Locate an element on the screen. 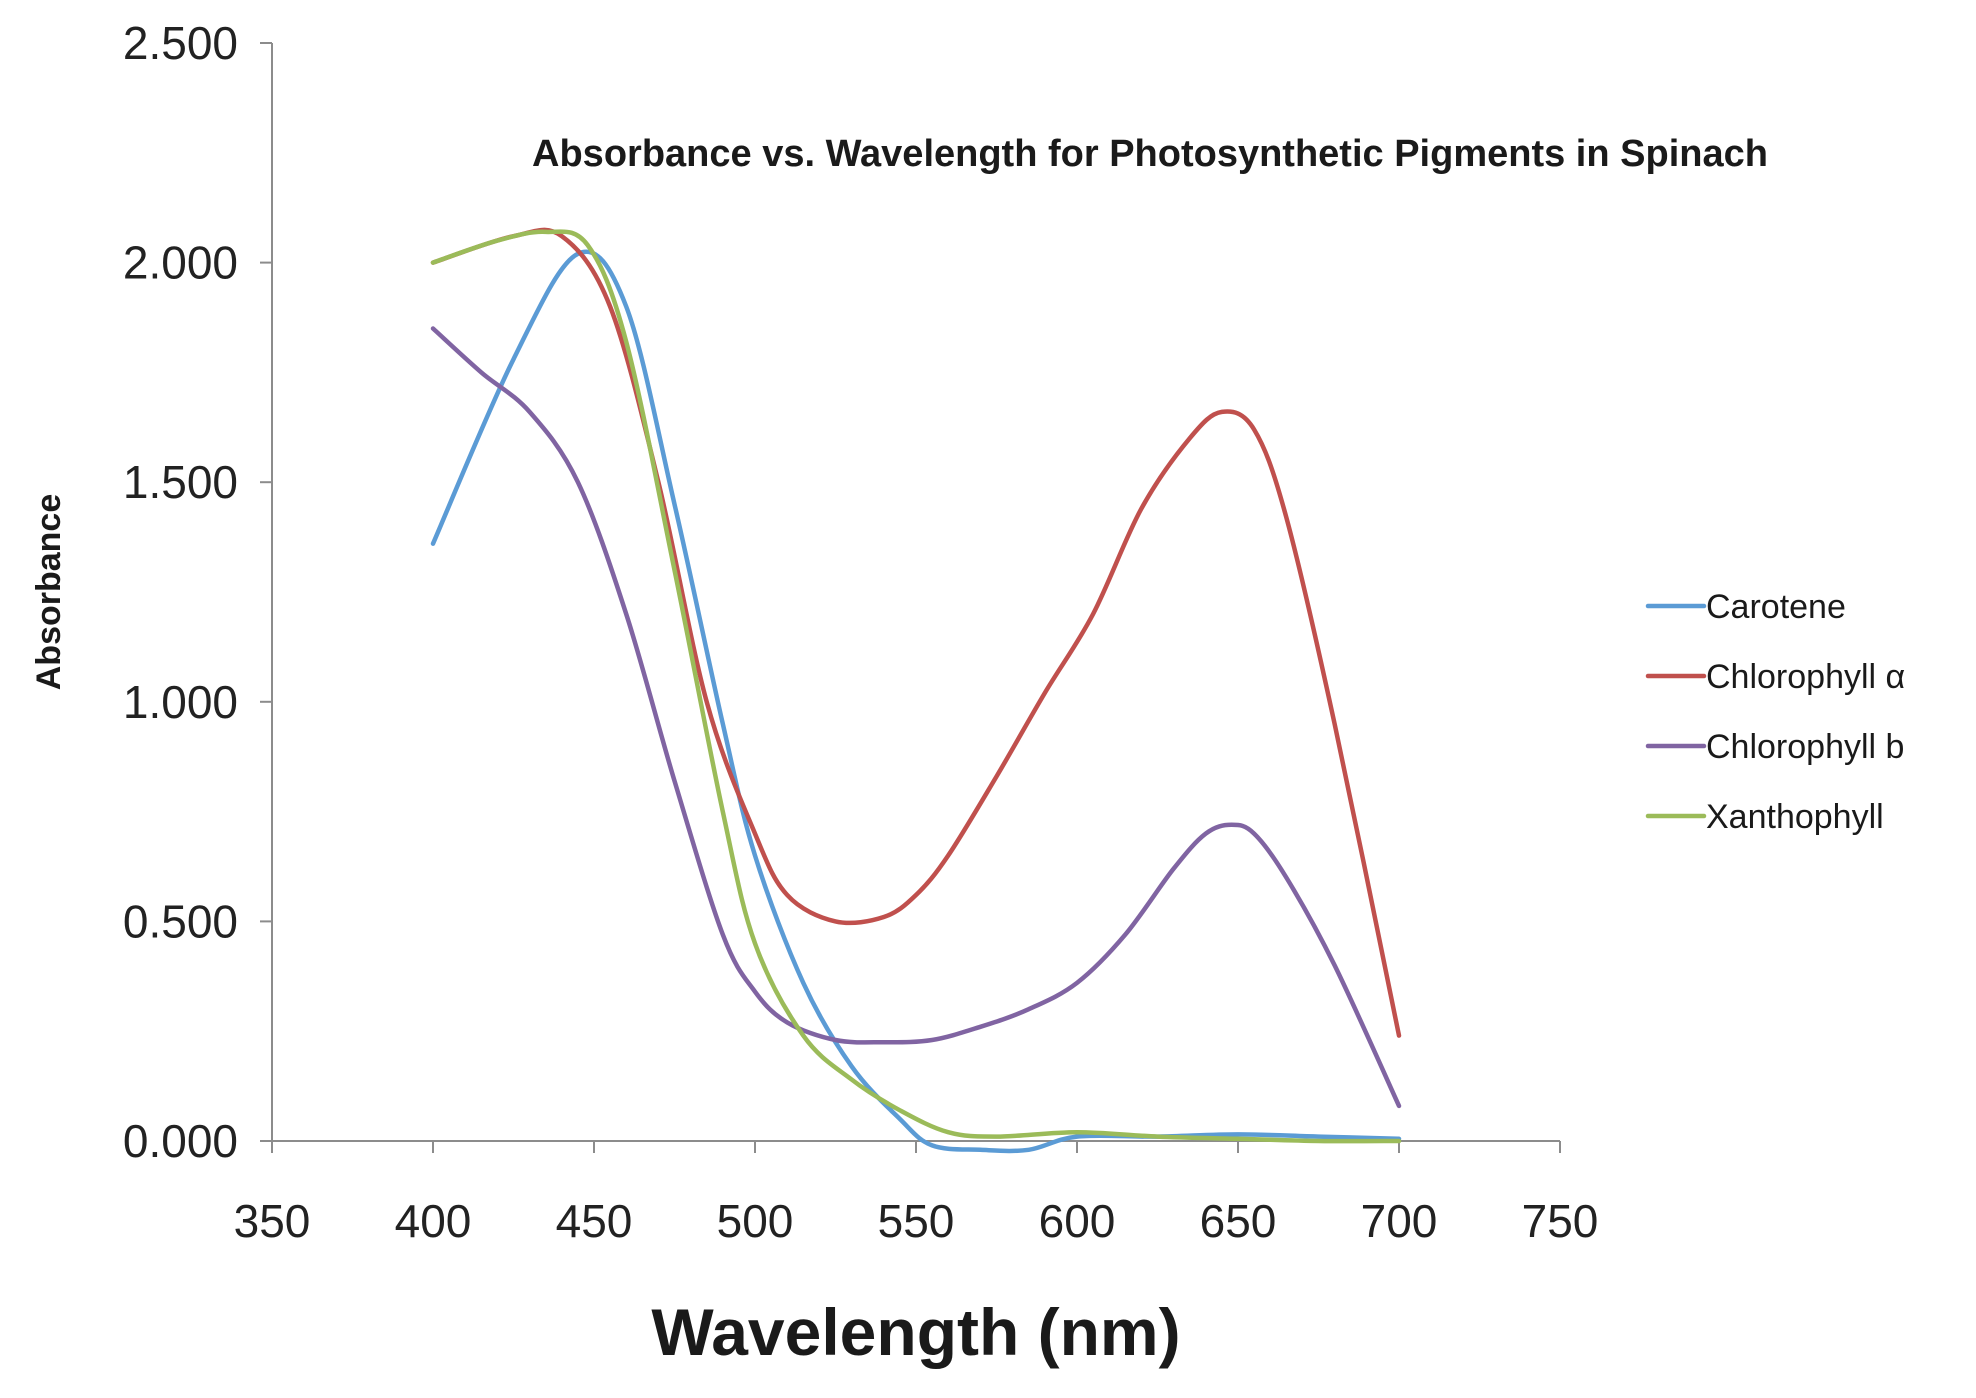 The width and height of the screenshot is (1976, 1398). y-tick-label: 1.000 is located at coordinates (180, 702).